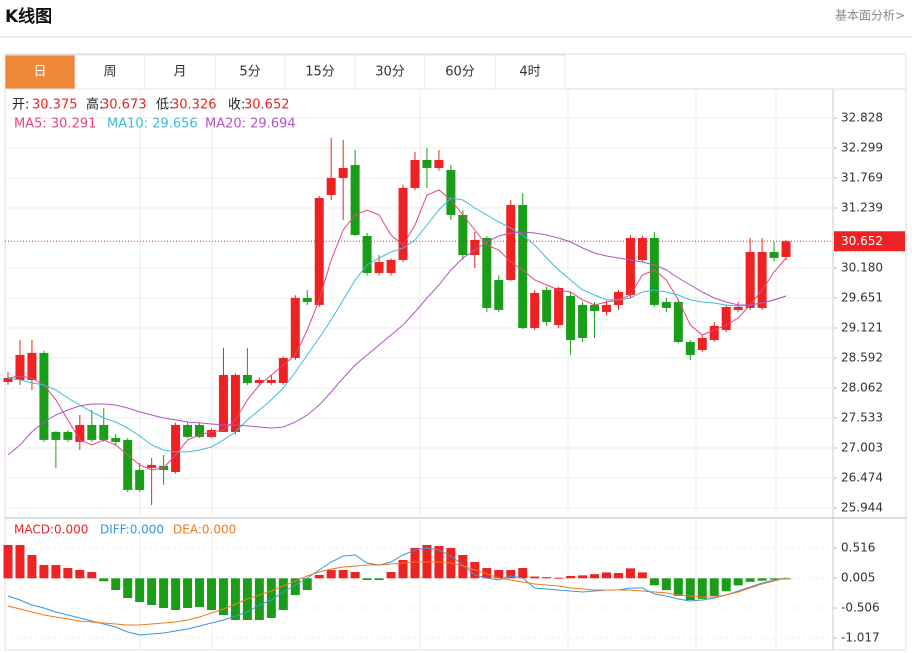 This screenshot has width=912, height=653. Describe the element at coordinates (152, 124) in the screenshot. I see `legend-entry: MA10: 29.656` at that location.